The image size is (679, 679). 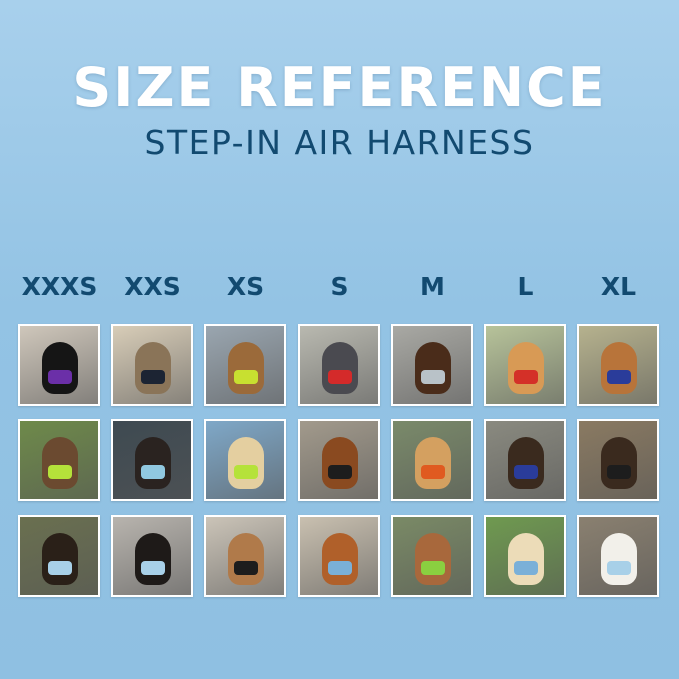 What do you see at coordinates (432, 286) in the screenshot?
I see `size-label-m: M` at bounding box center [432, 286].